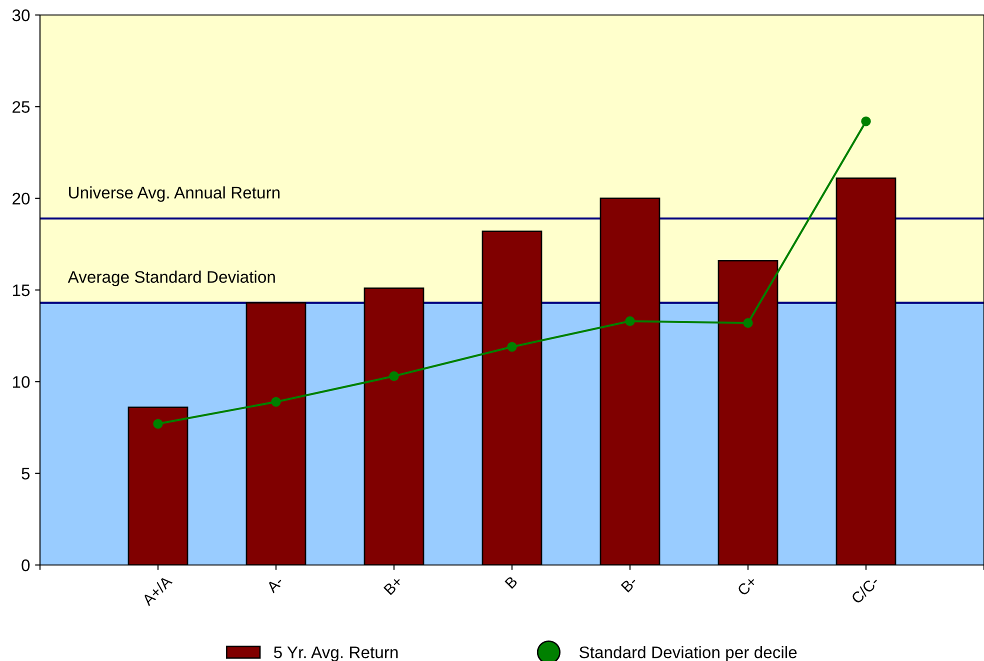 Image resolution: width=984 pixels, height=661 pixels. Describe the element at coordinates (21, 15) in the screenshot. I see `y-tick-label: 30` at that location.